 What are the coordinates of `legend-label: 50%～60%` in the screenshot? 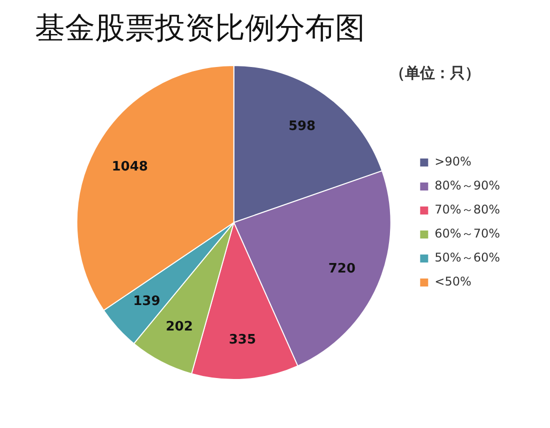 It's located at (467, 257).